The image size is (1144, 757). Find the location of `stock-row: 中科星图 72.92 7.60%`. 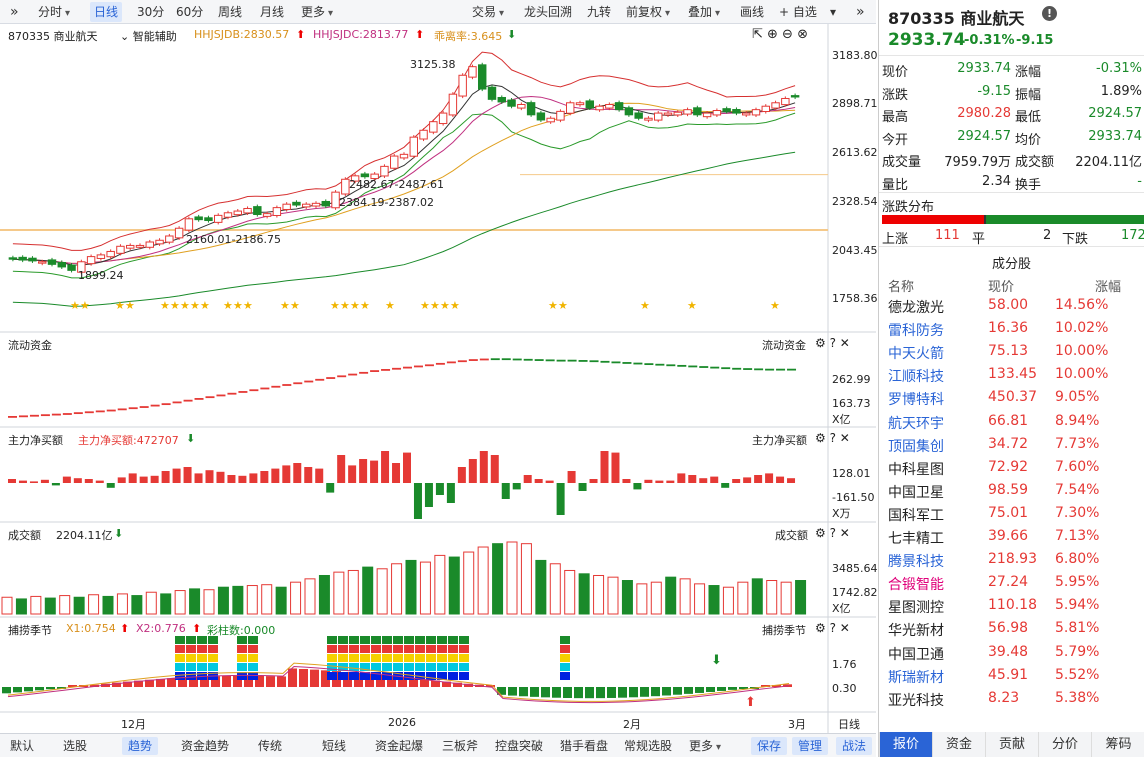

stock-row: 中科星图 72.92 7.60% is located at coordinates (1011, 468).